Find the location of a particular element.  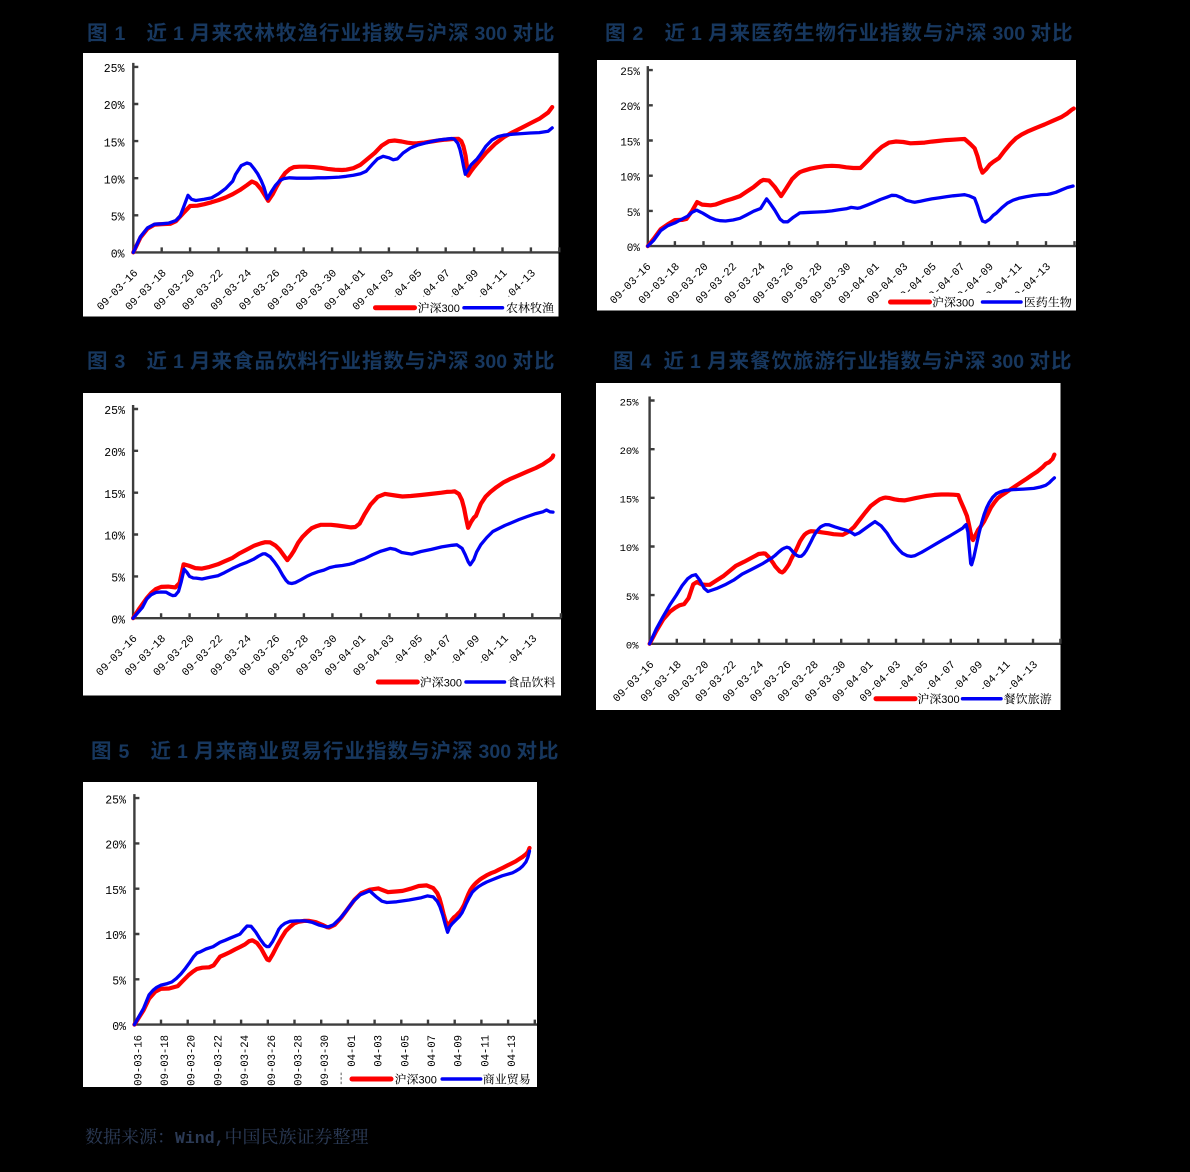

svg-text: 09-03-22 is located at coordinates (219, 1060).